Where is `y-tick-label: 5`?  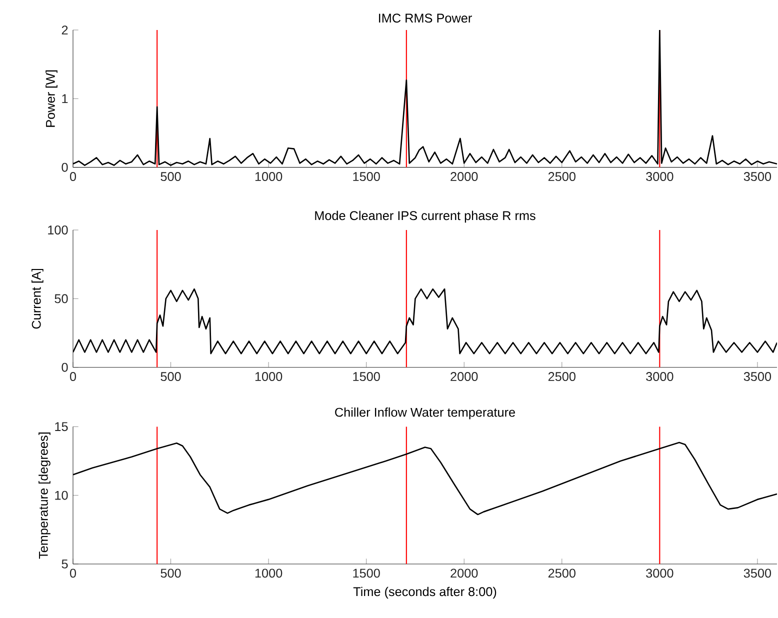
y-tick-label: 5 is located at coordinates (65, 564).